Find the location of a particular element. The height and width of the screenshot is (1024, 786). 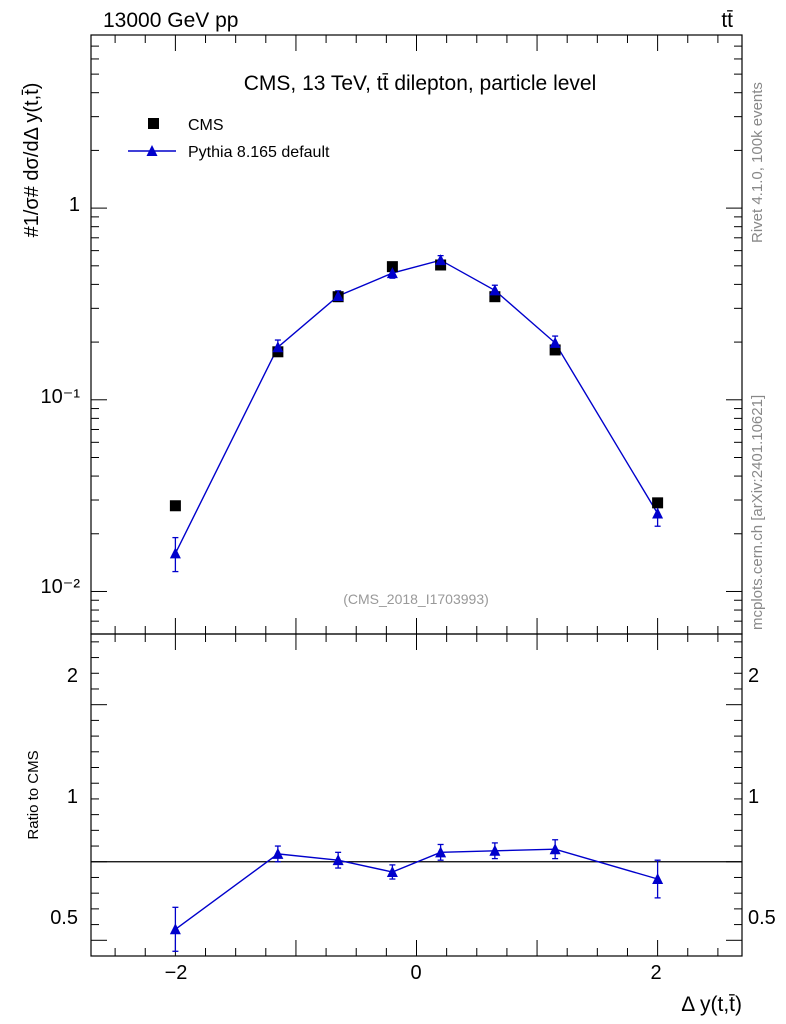

y-tick-label: 1 is located at coordinates (74, 205).